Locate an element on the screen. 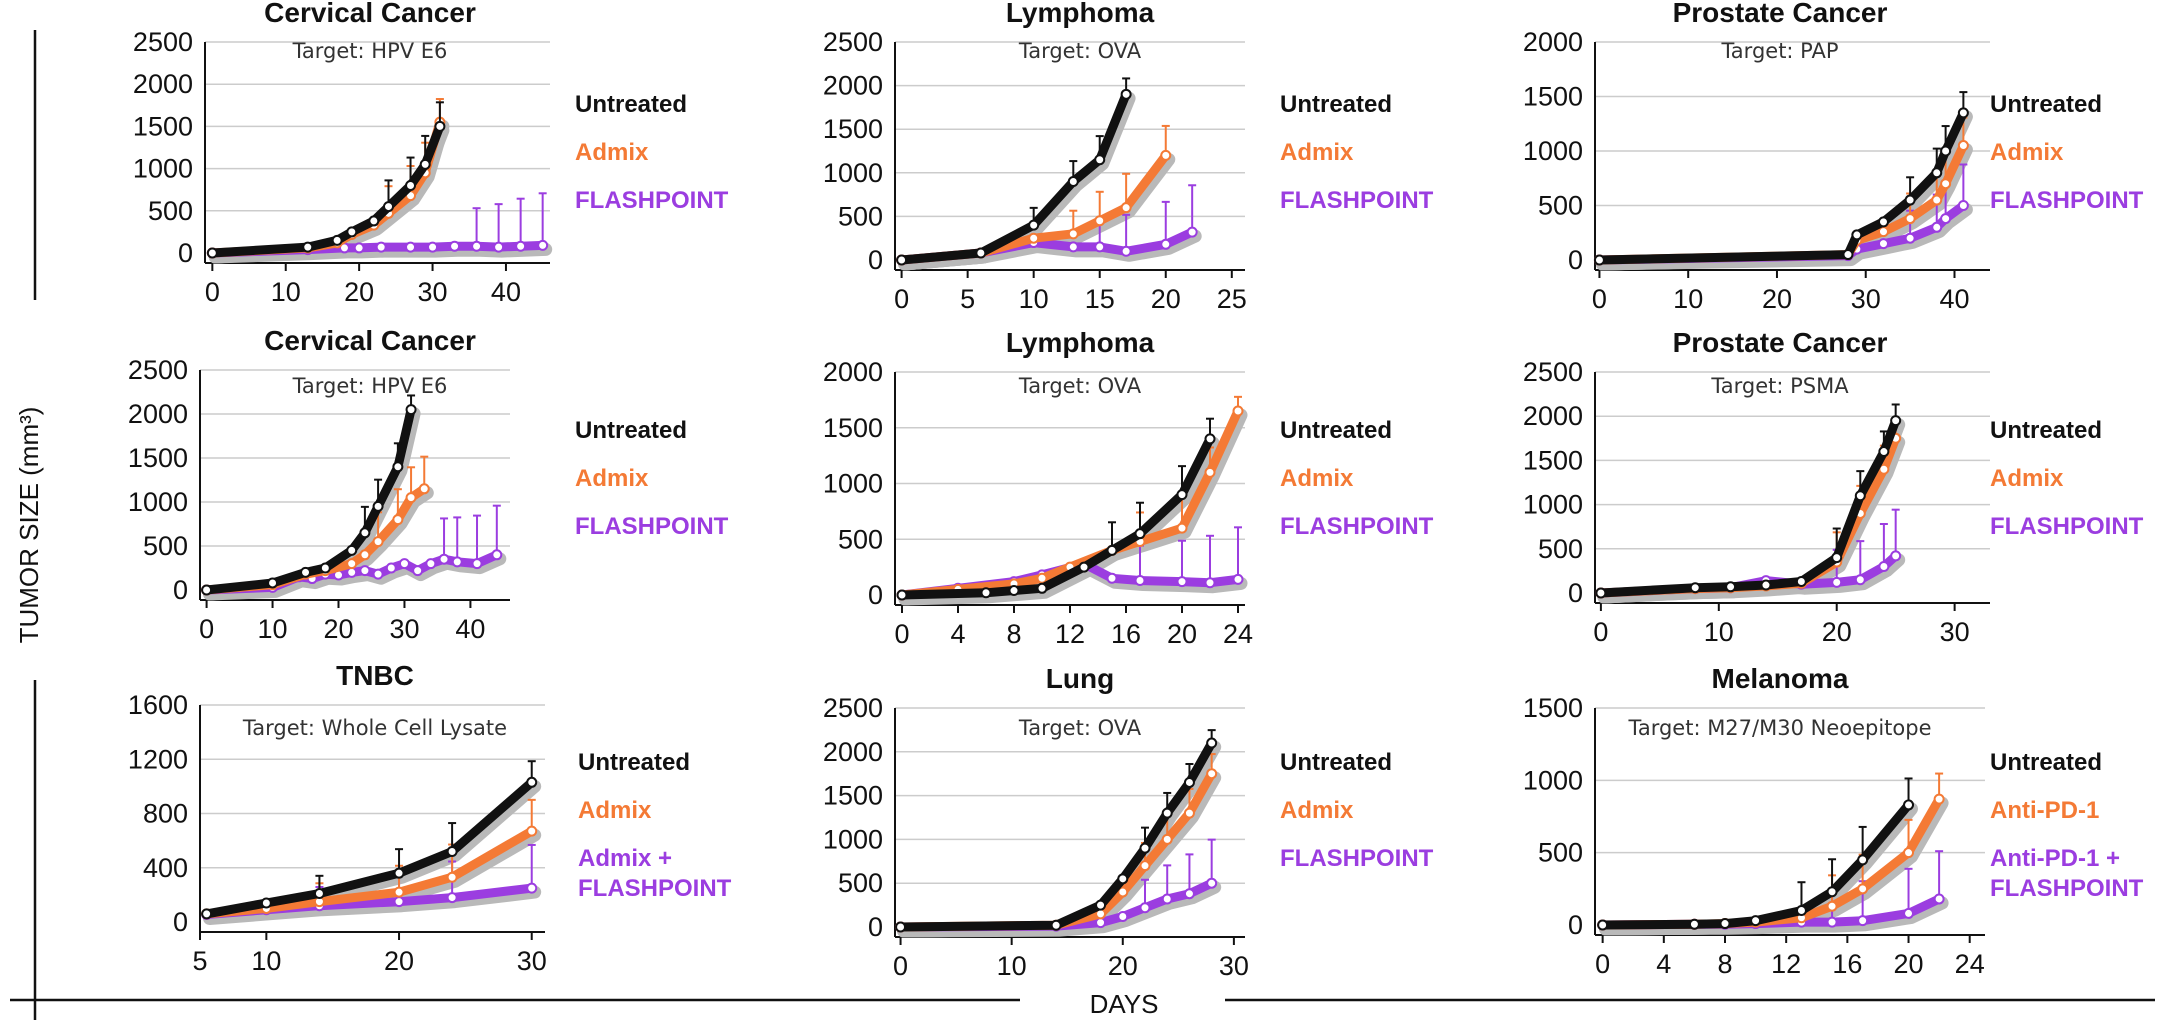 This screenshot has height=1023, width=2160. legend-entry: FLASHPOINT is located at coordinates (2067, 200).